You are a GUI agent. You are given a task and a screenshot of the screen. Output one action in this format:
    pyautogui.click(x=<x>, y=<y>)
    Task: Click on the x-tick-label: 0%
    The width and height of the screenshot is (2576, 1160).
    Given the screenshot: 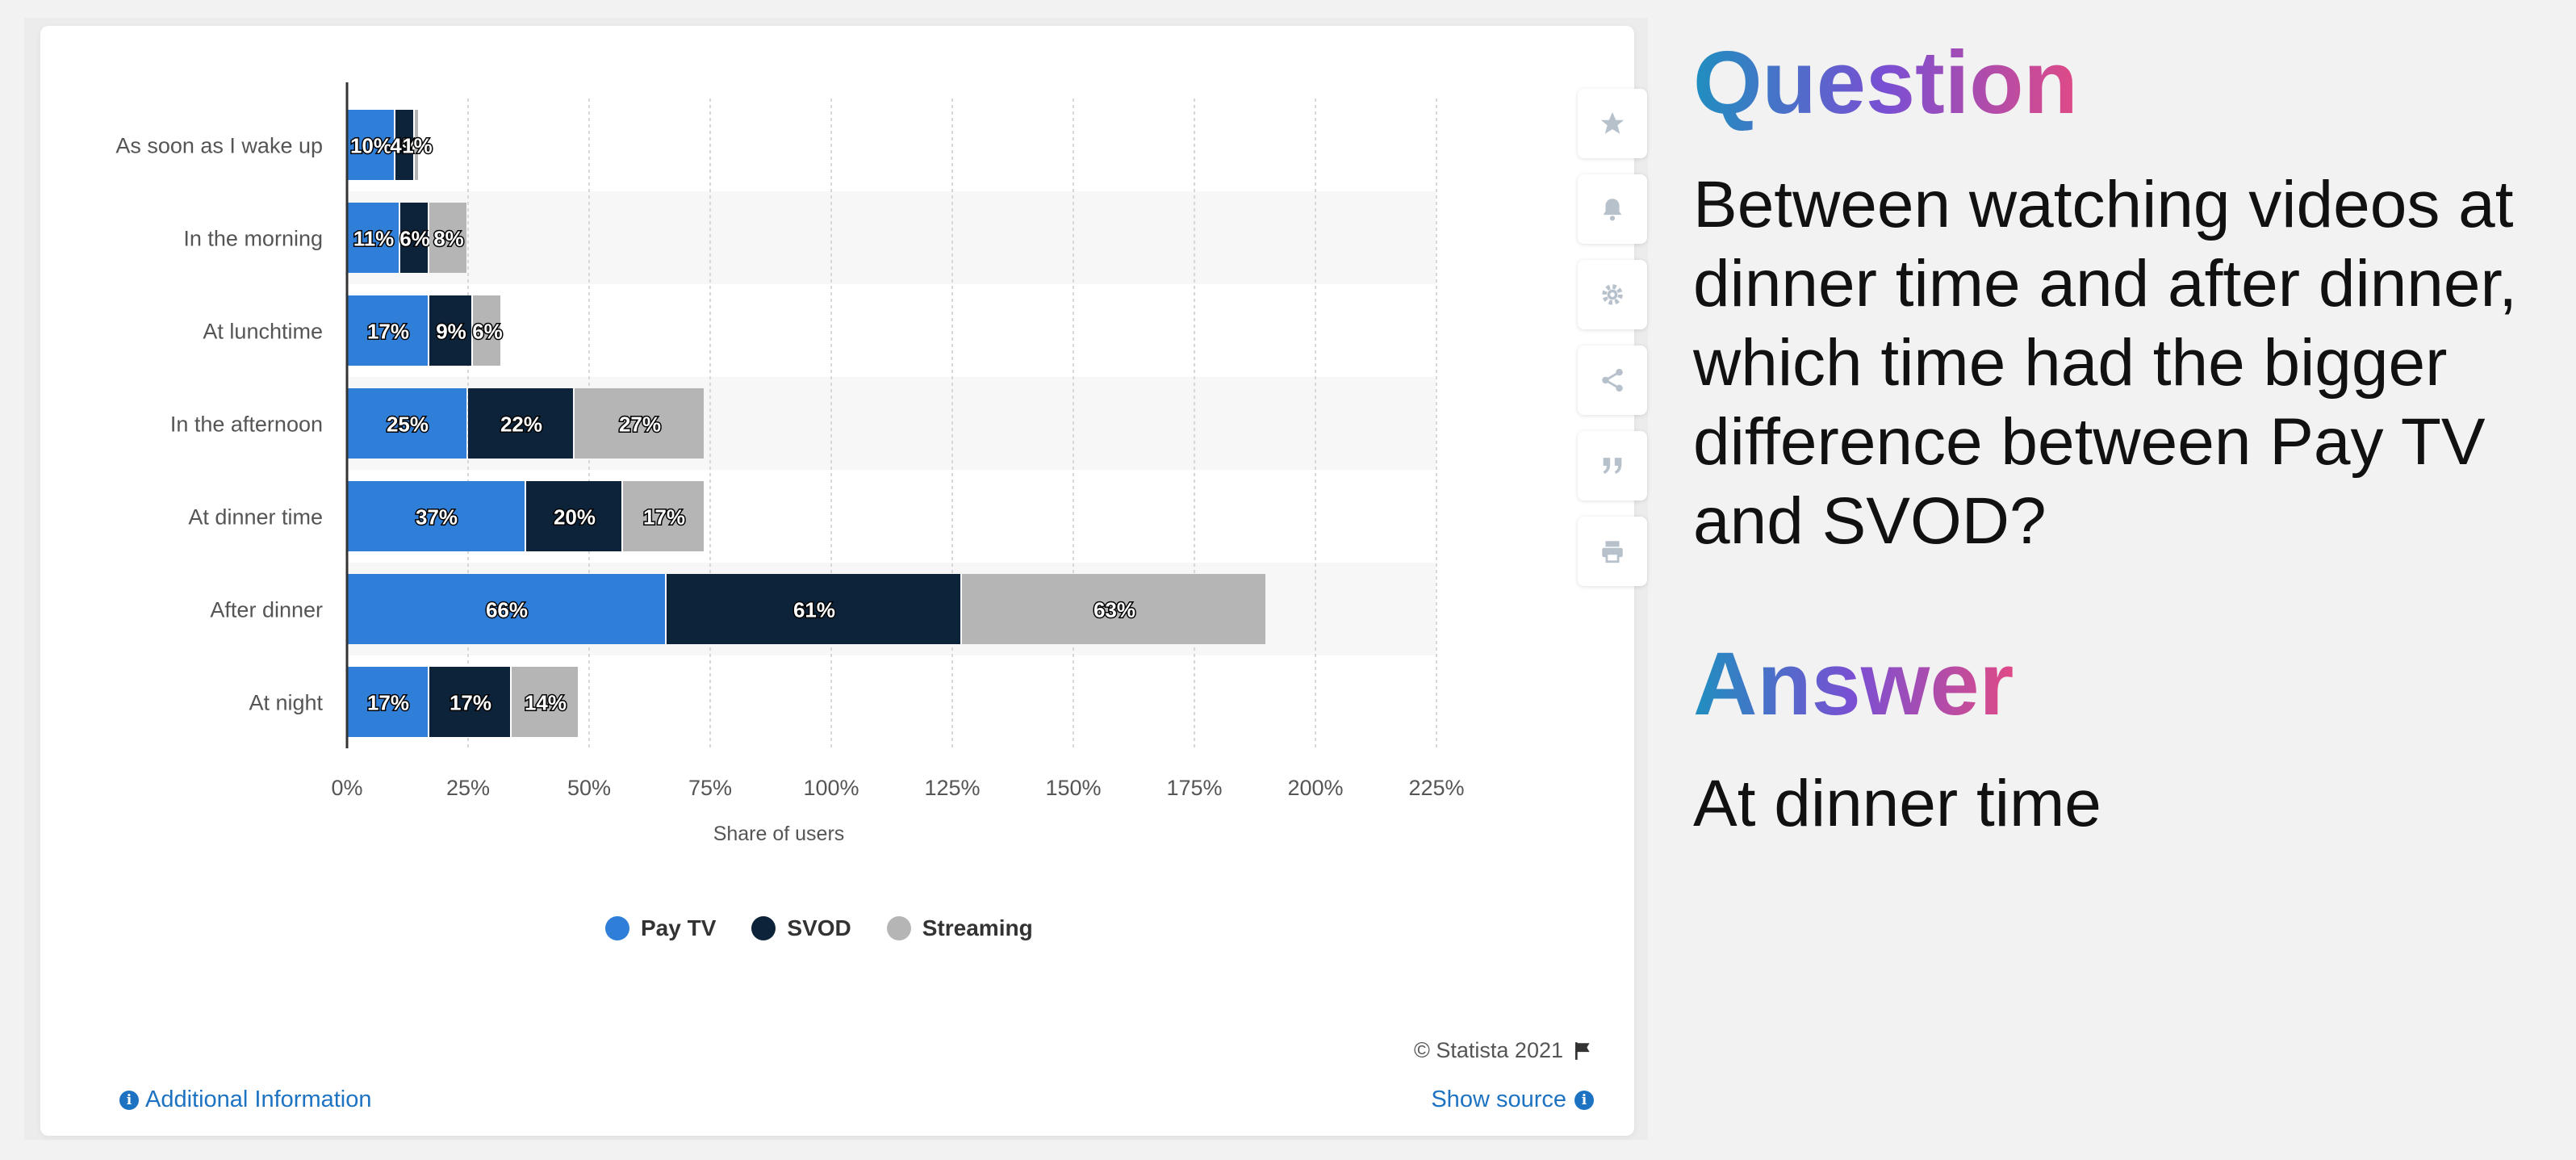 What is the action you would take?
    pyautogui.click(x=346, y=788)
    